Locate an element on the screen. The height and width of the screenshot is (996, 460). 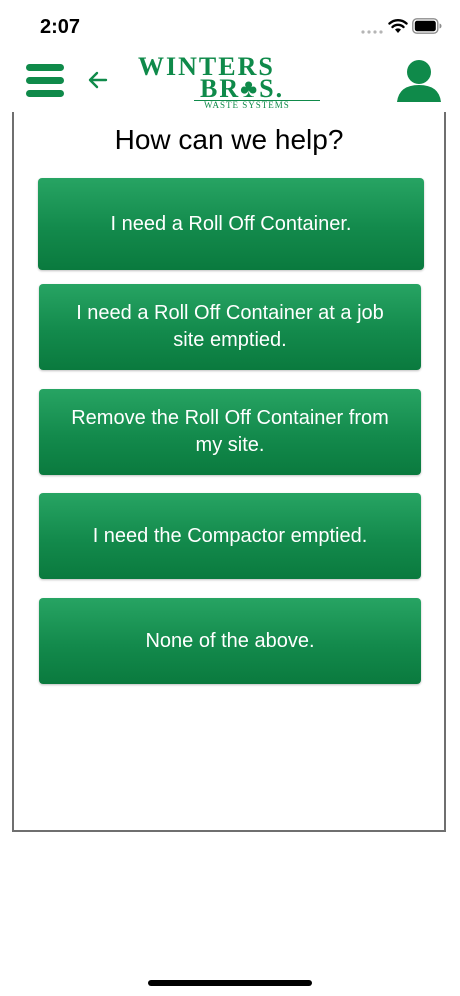
logo-line-2: BR♣S. is located at coordinates (242, 88).